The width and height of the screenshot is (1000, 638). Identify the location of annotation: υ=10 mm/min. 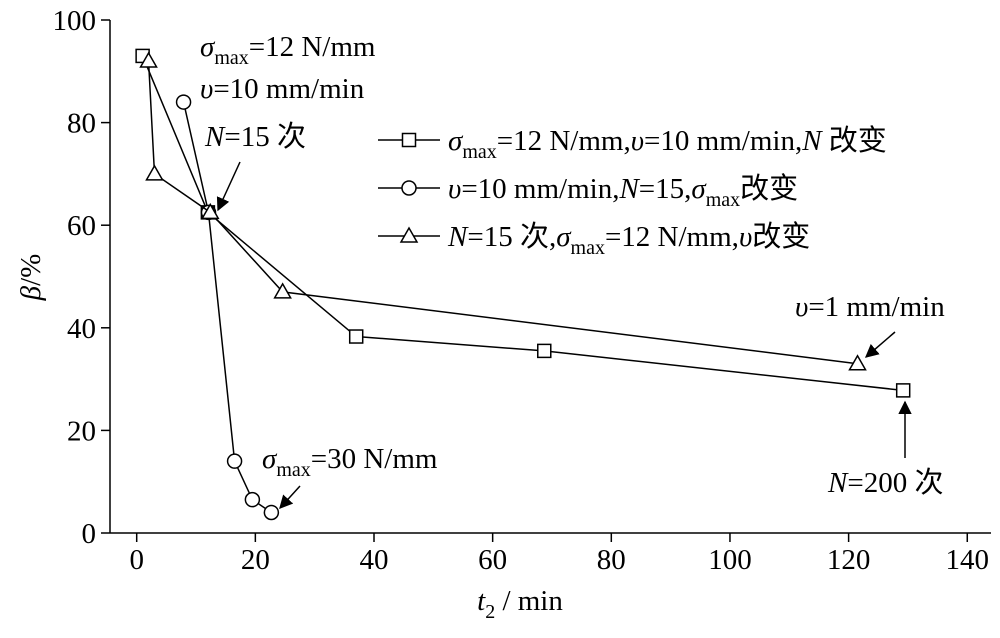
(282, 89).